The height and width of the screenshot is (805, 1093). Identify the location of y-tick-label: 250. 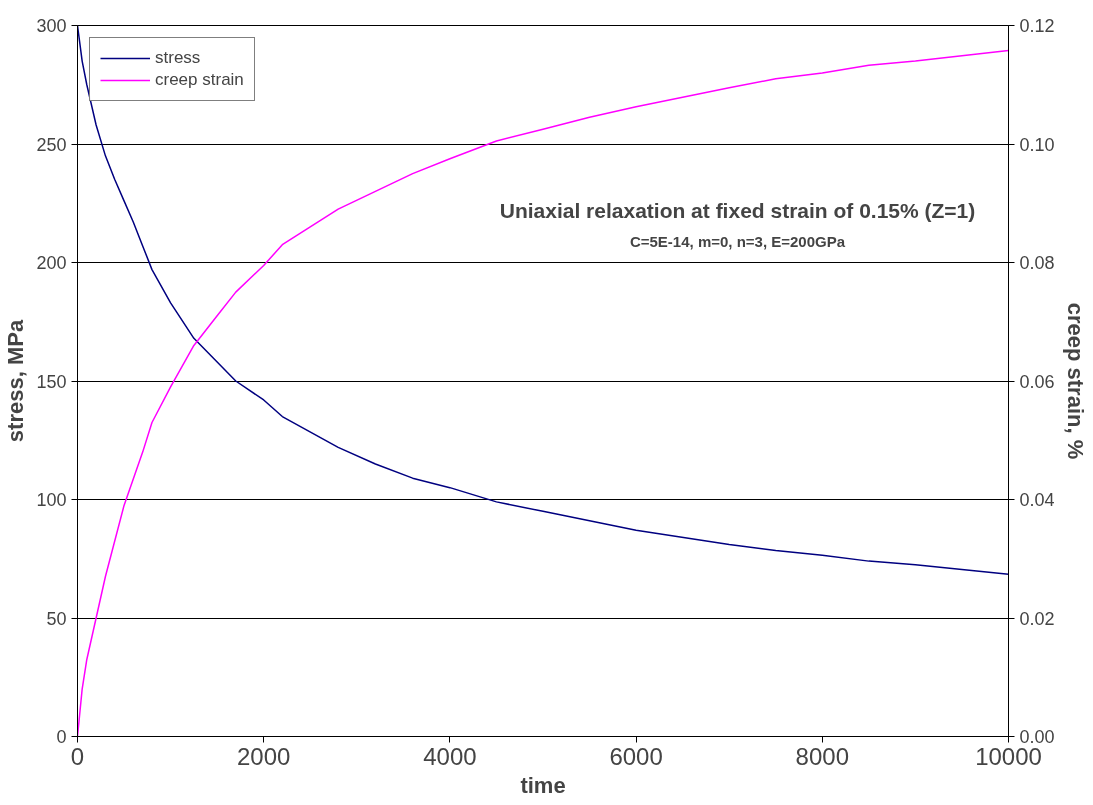
(51, 144).